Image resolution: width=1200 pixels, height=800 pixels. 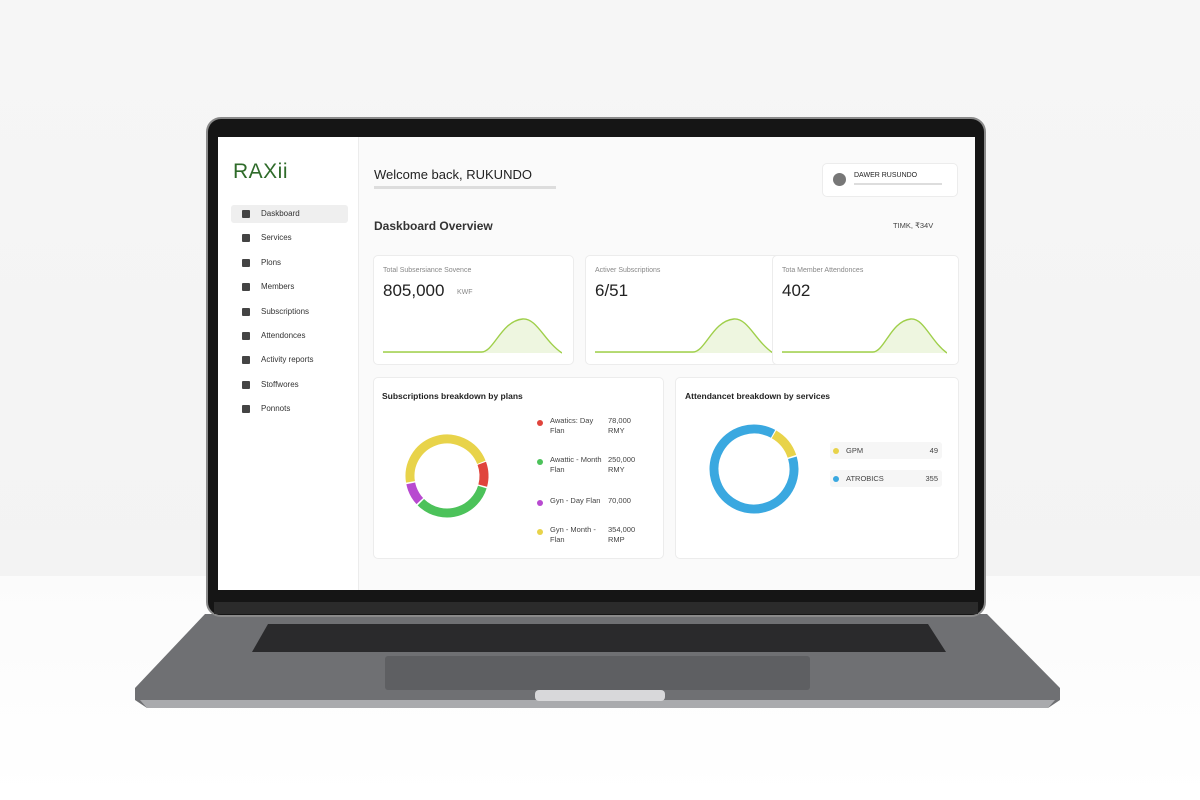 I want to click on keyboard, so click(x=599, y=638).